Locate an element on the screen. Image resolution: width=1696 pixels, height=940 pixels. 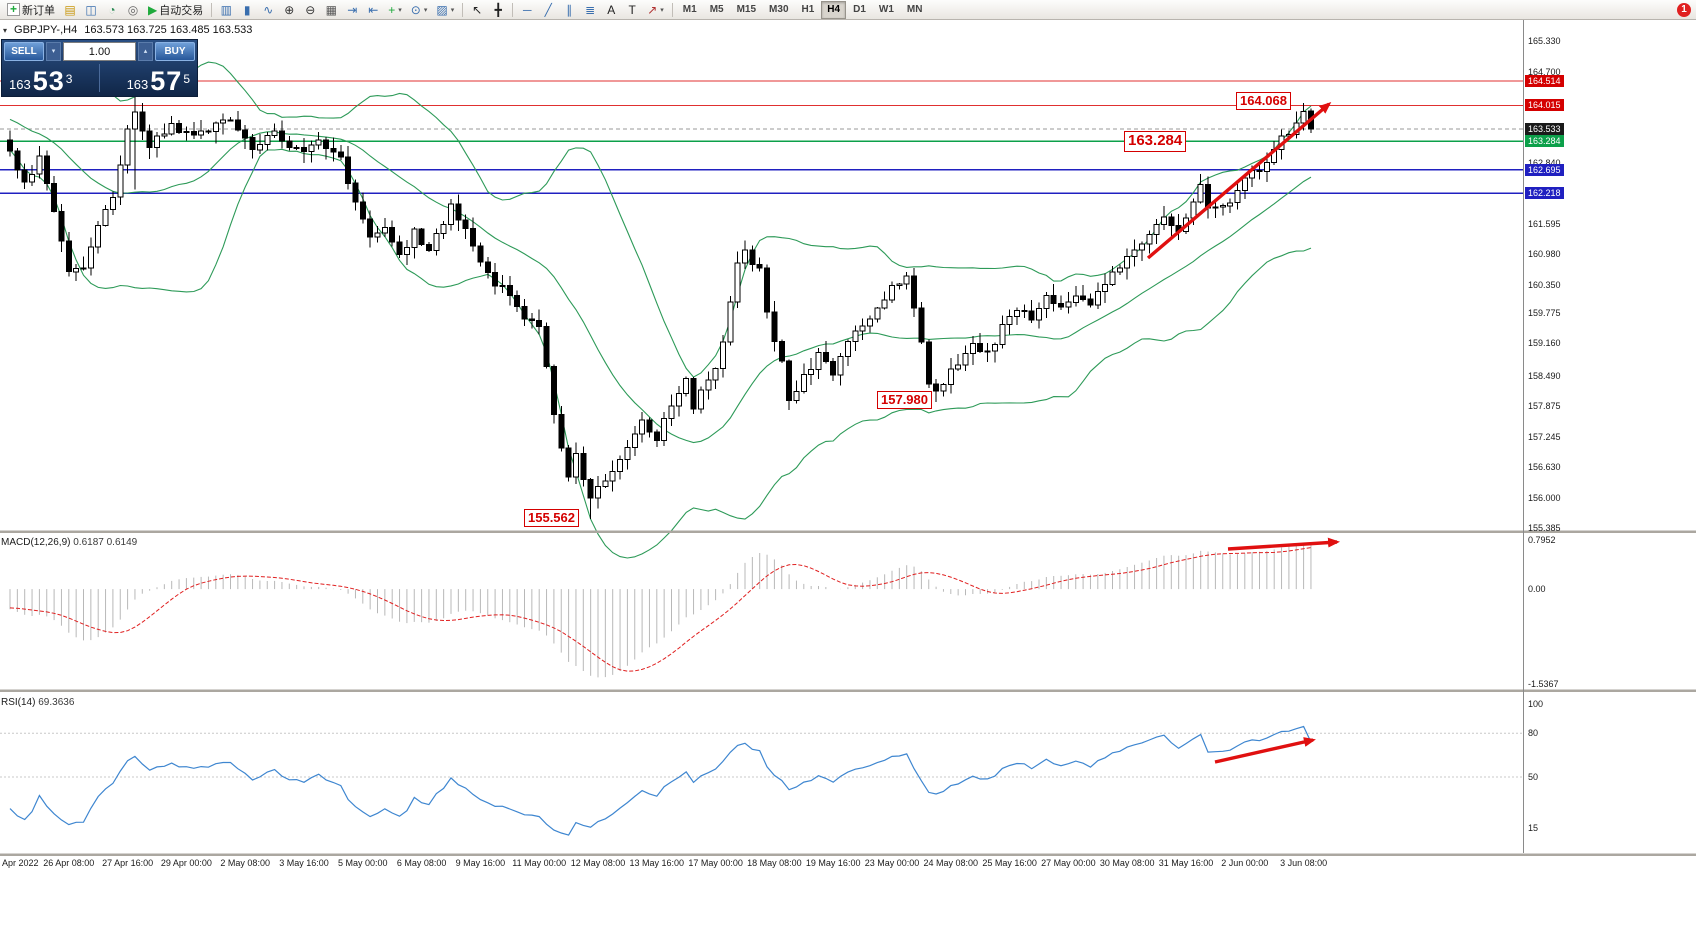
sell-button: SELL is located at coordinates (24, 51).